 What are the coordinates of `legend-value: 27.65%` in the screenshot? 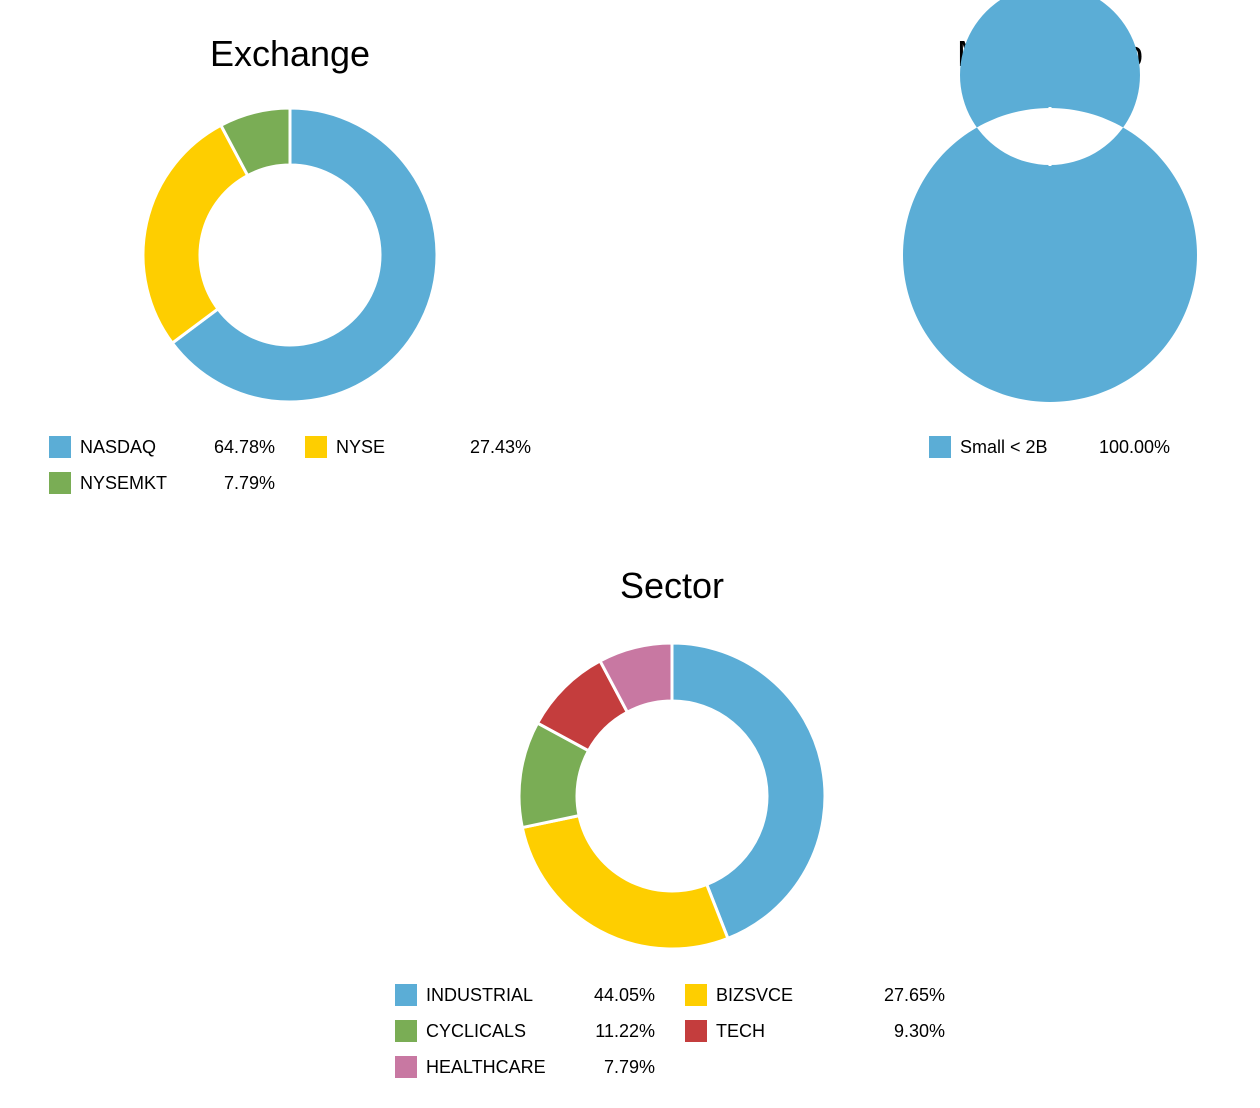 It's located at (914, 995).